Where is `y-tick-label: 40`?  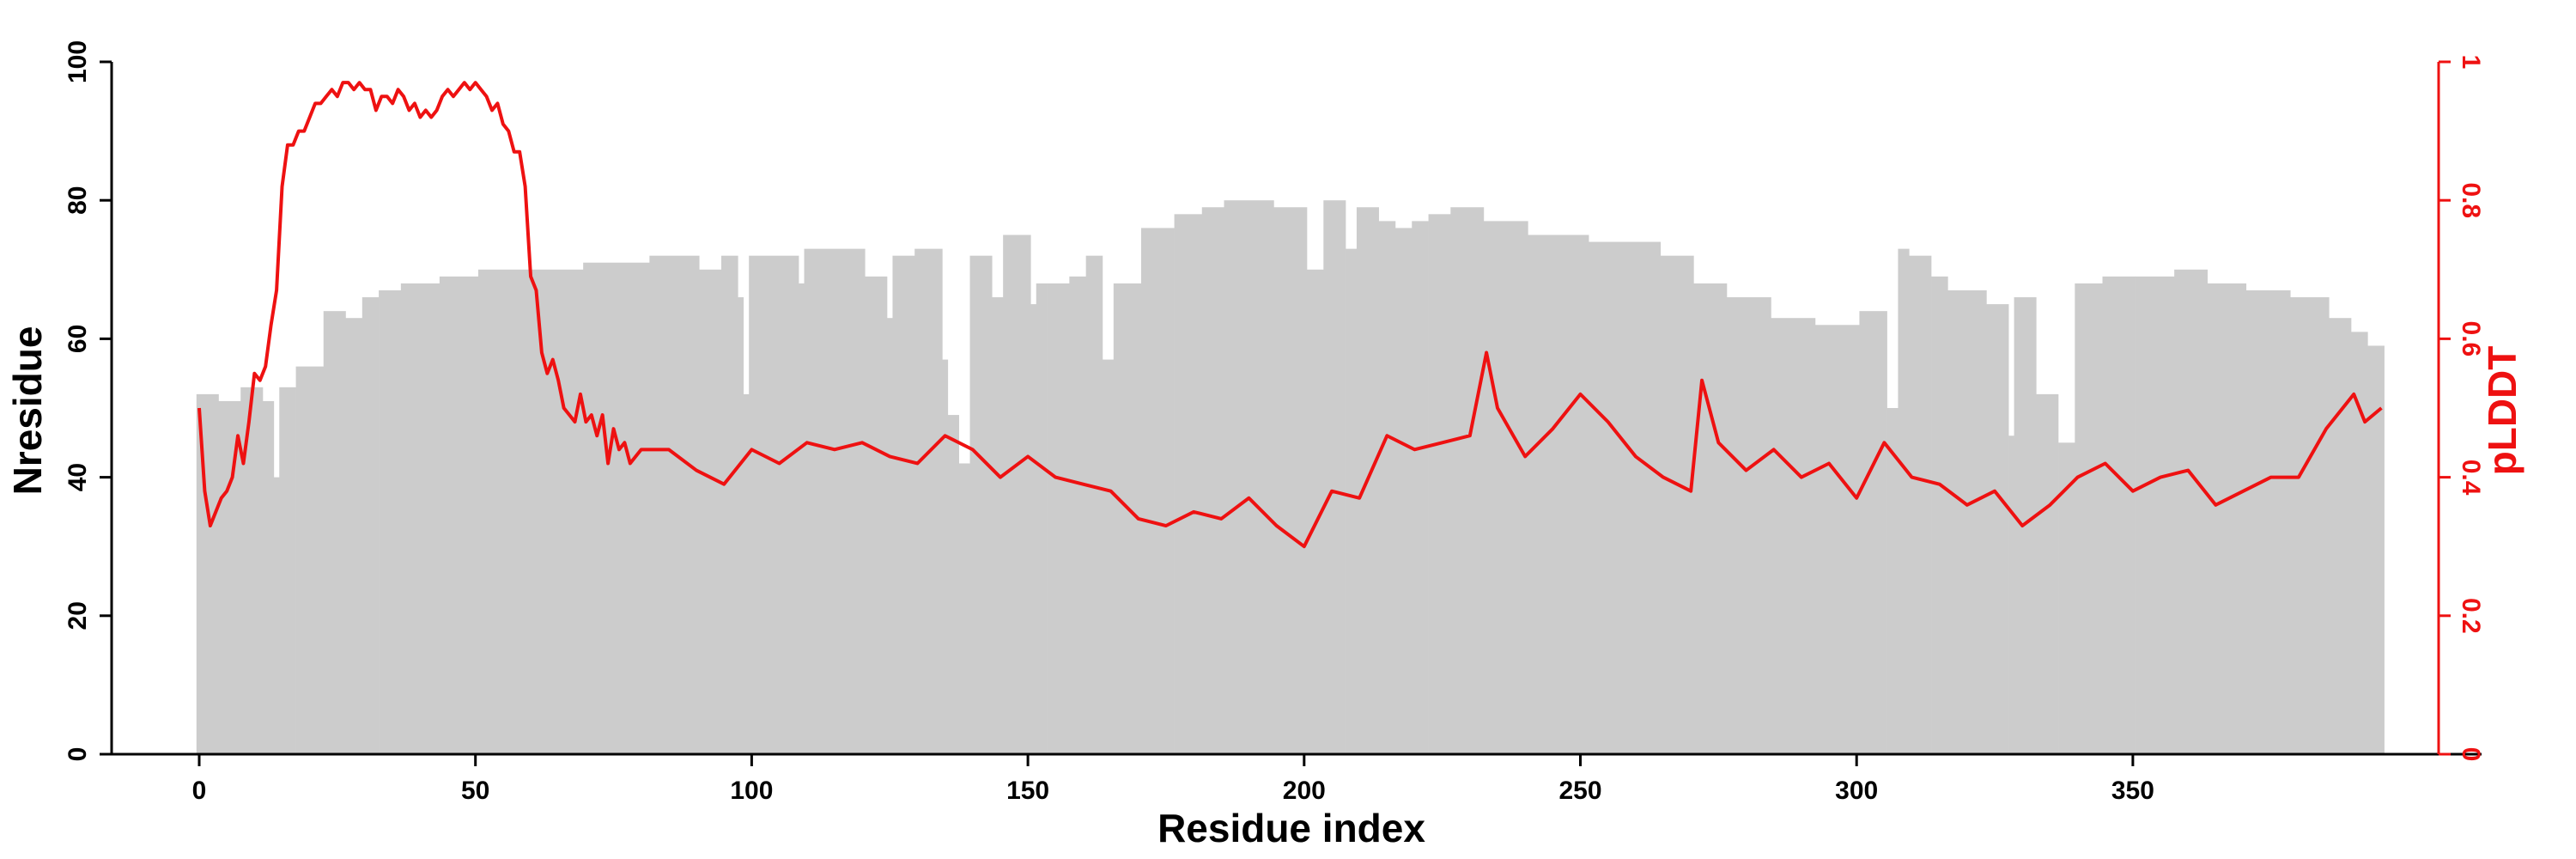
y-tick-label: 40 is located at coordinates (78, 477).